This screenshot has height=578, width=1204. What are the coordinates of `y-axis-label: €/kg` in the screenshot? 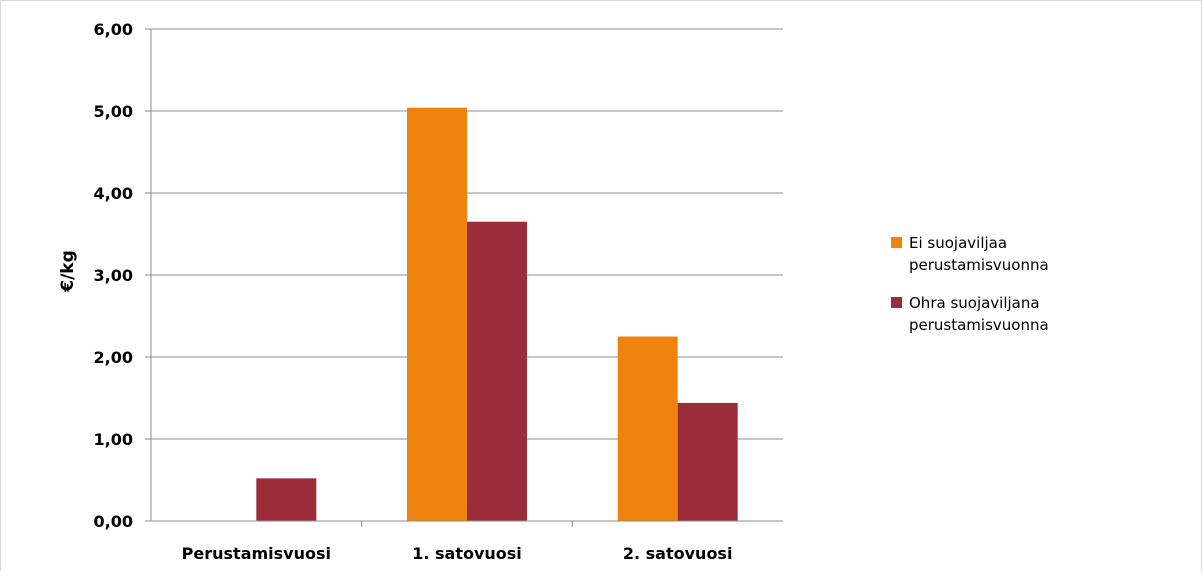 It's located at (68, 271).